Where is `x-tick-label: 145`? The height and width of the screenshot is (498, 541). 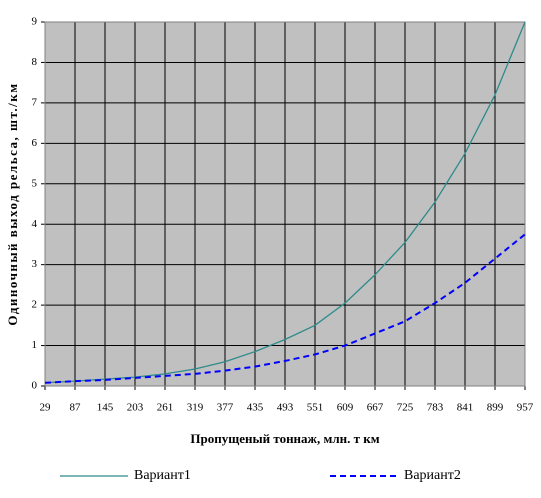
x-tick-label: 145 is located at coordinates (105, 408).